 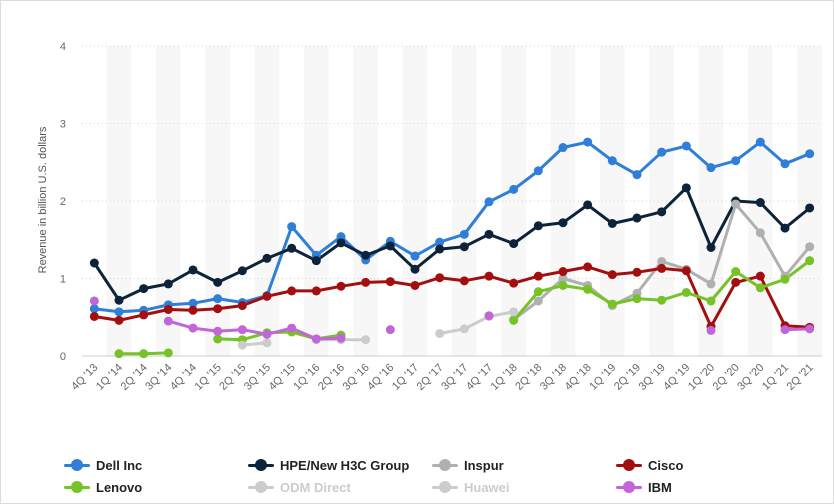 I want to click on legend-item-ibm: IBM, so click(x=644, y=487).